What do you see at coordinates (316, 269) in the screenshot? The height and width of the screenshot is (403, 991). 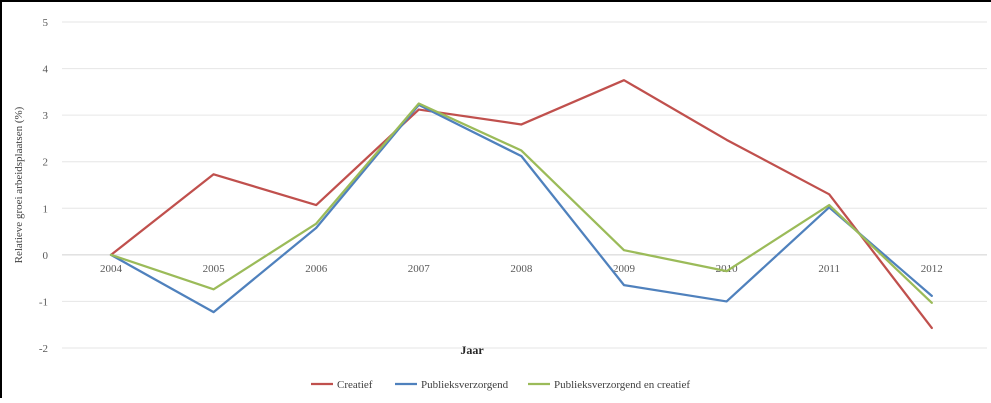 I see `x-tick-label: 2006` at bounding box center [316, 269].